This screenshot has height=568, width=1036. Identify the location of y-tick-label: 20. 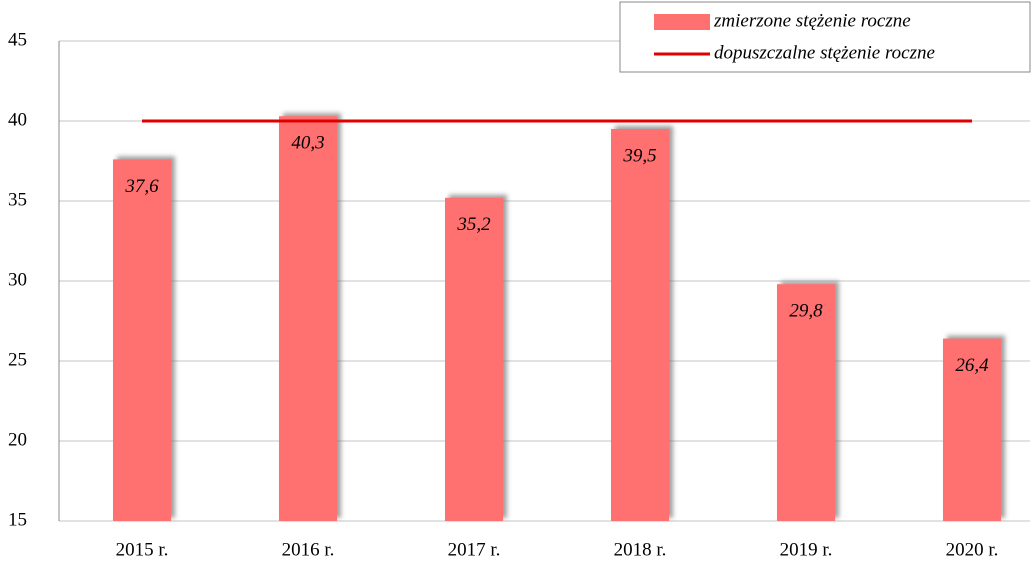
(17, 439).